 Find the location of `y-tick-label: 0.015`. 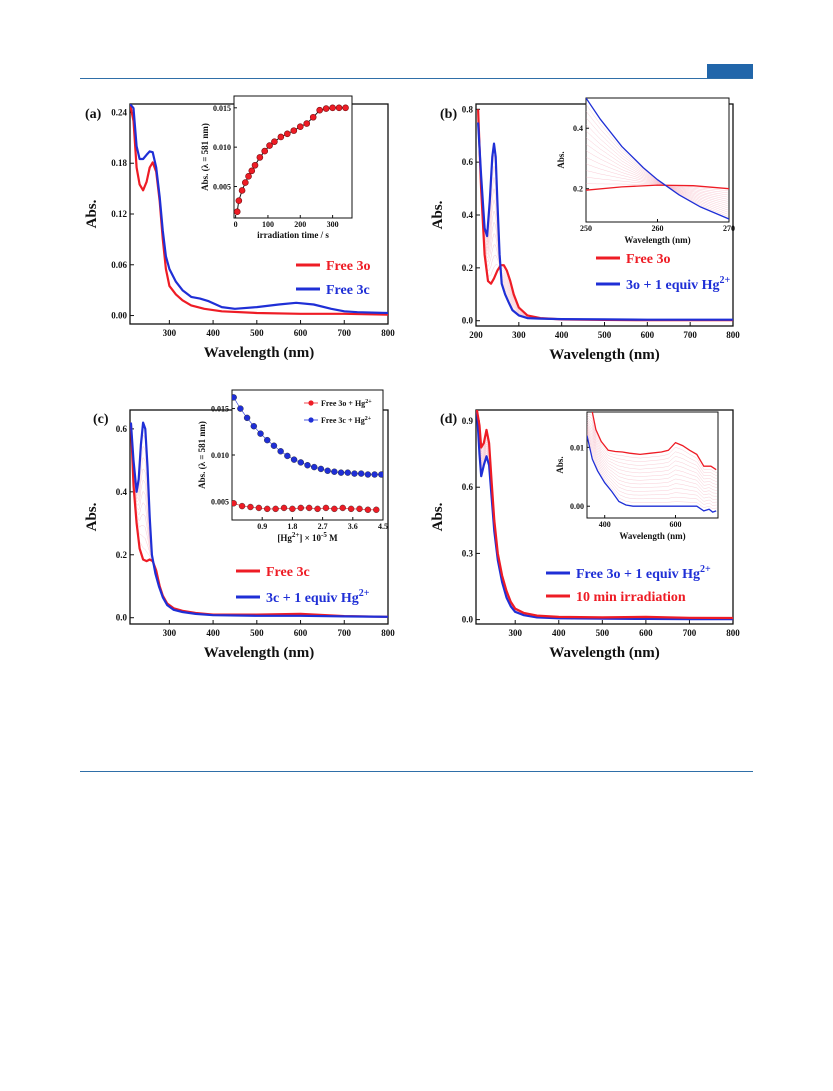

y-tick-label: 0.015 is located at coordinates (222, 108).